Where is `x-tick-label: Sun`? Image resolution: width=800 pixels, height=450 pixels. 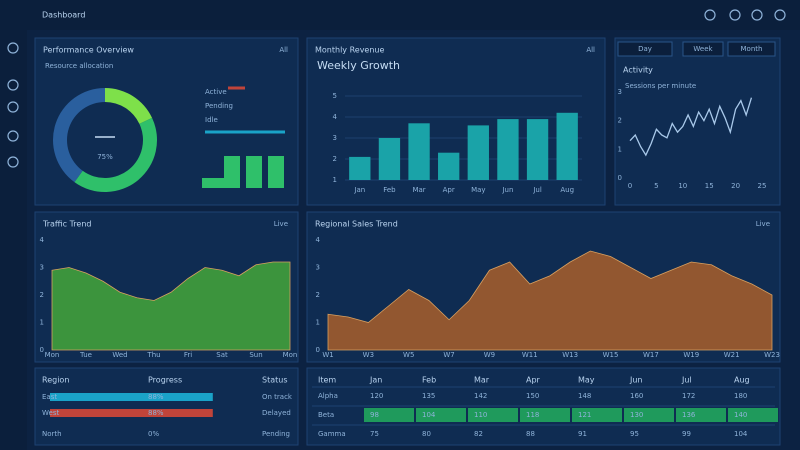 x-tick-label: Sun is located at coordinates (255, 355).